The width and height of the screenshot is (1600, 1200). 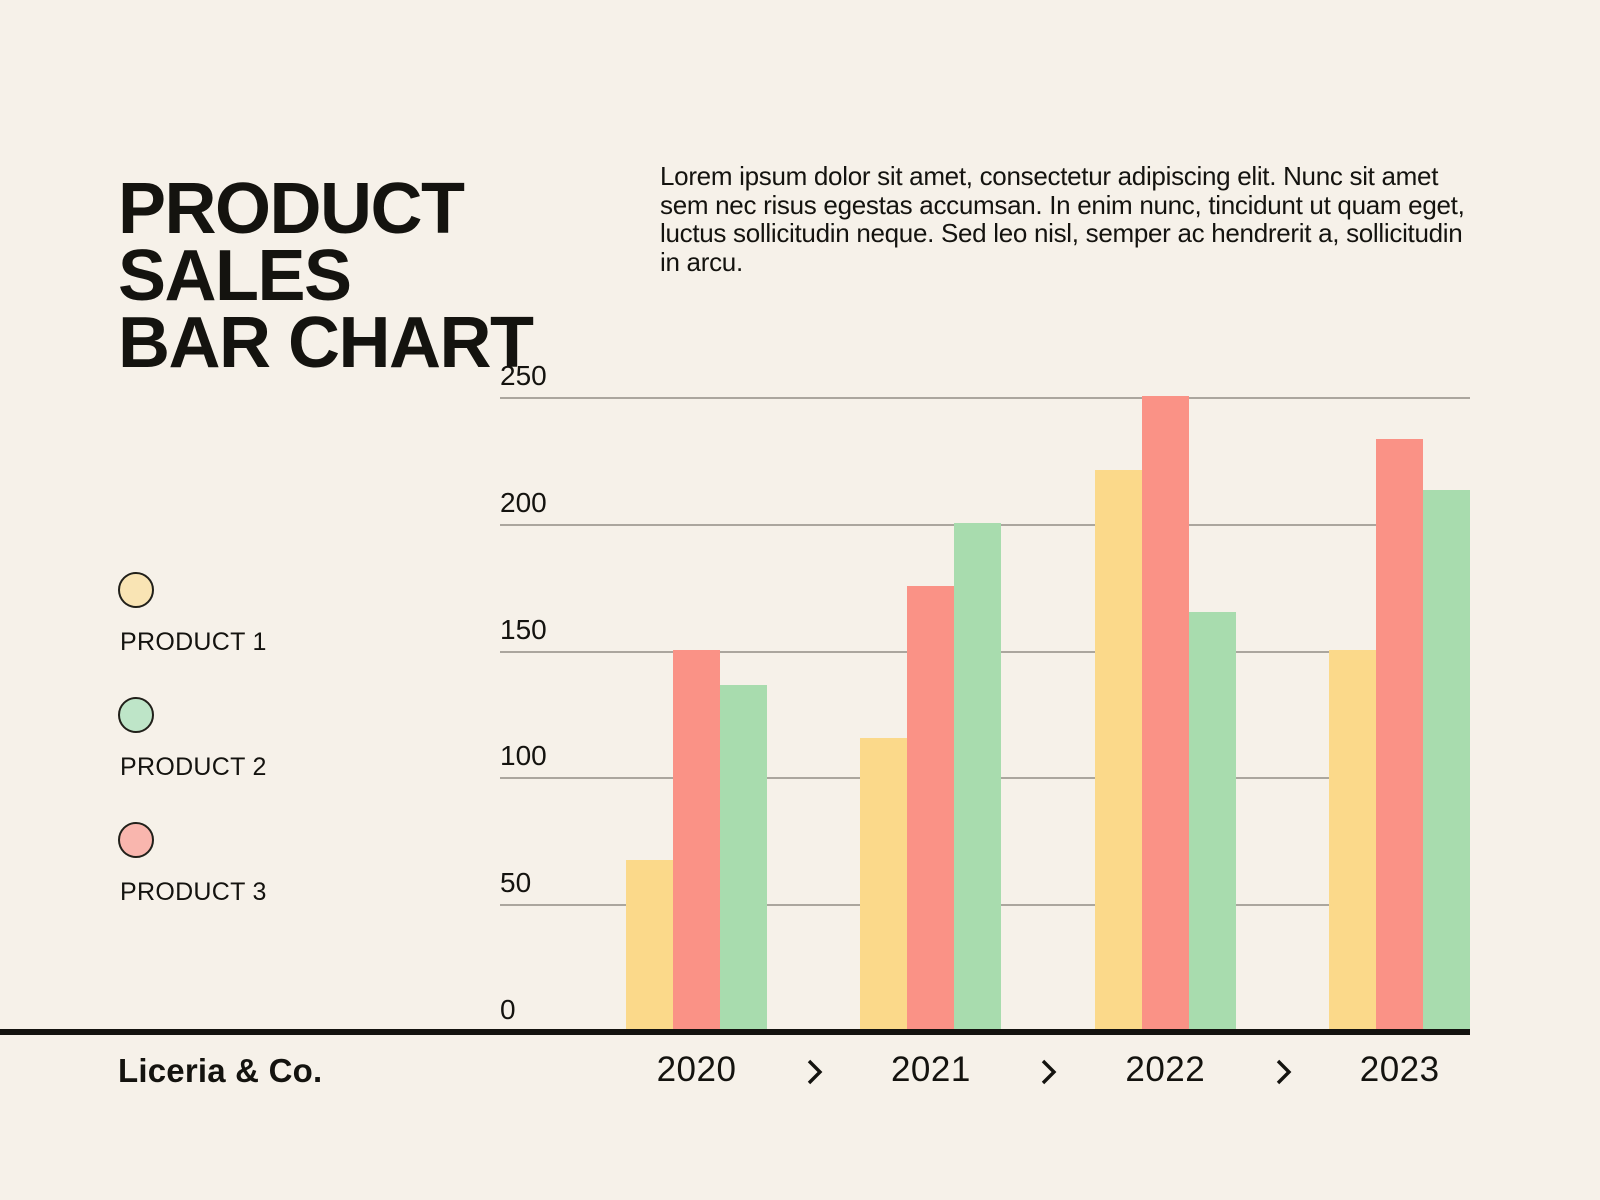 I want to click on y-tick-label-200: 200, so click(x=523, y=502).